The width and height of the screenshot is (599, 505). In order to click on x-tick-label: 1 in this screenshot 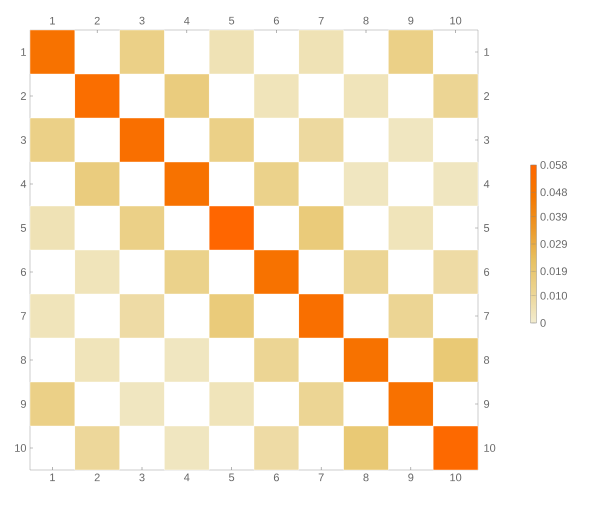, I will do `click(52, 478)`.